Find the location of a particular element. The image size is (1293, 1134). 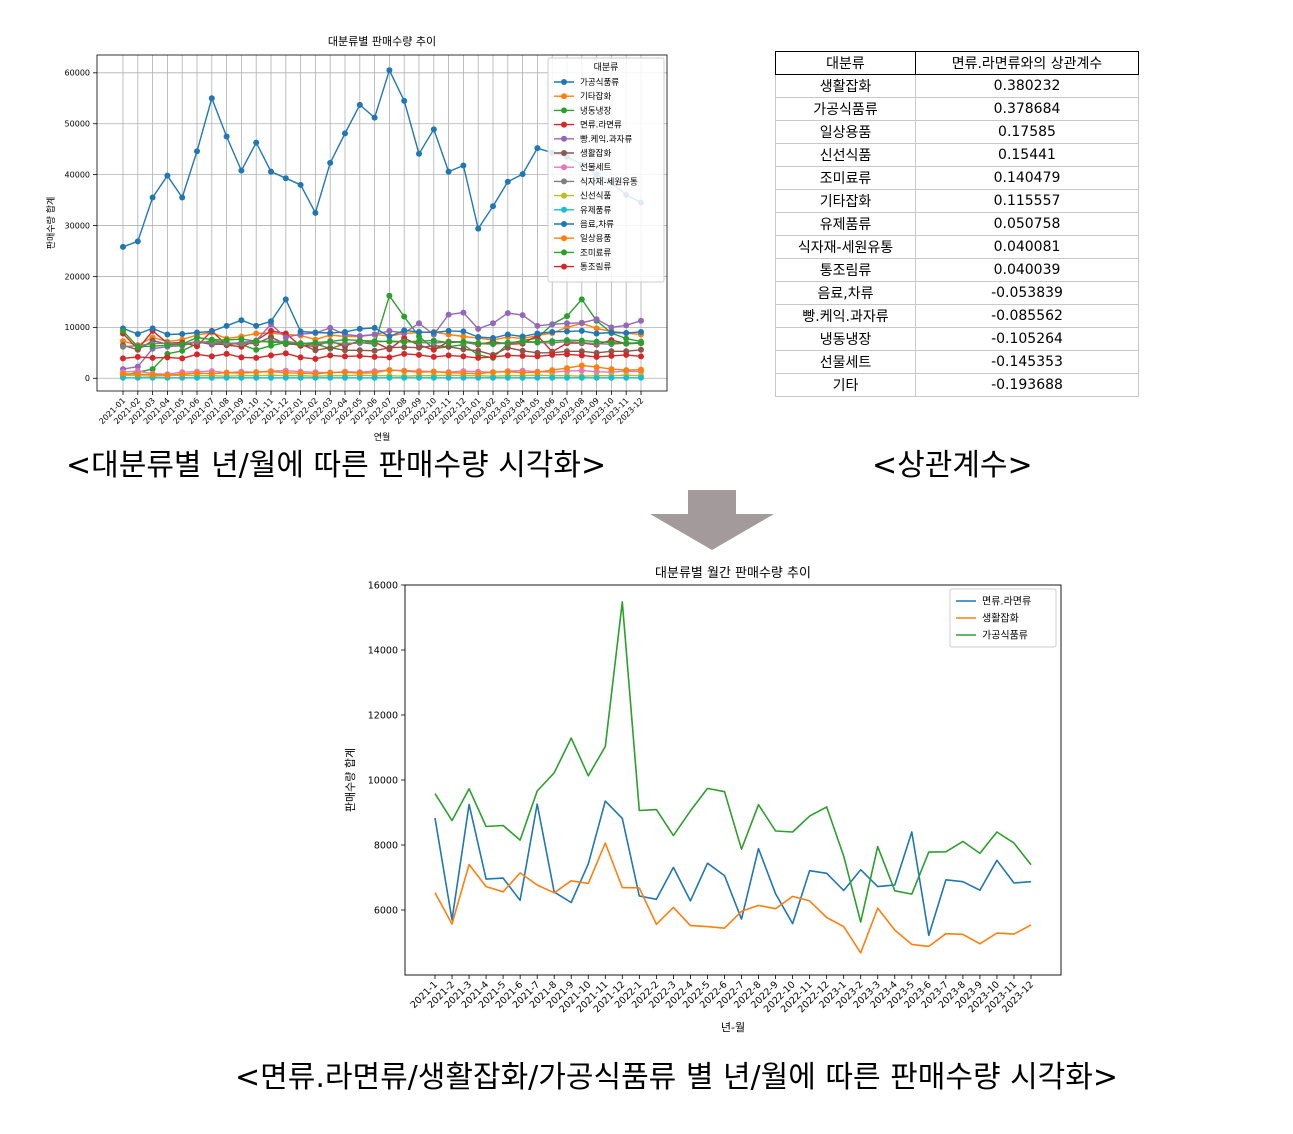

table-row: 식자재-세원유통 0.040081 is located at coordinates (957, 247).